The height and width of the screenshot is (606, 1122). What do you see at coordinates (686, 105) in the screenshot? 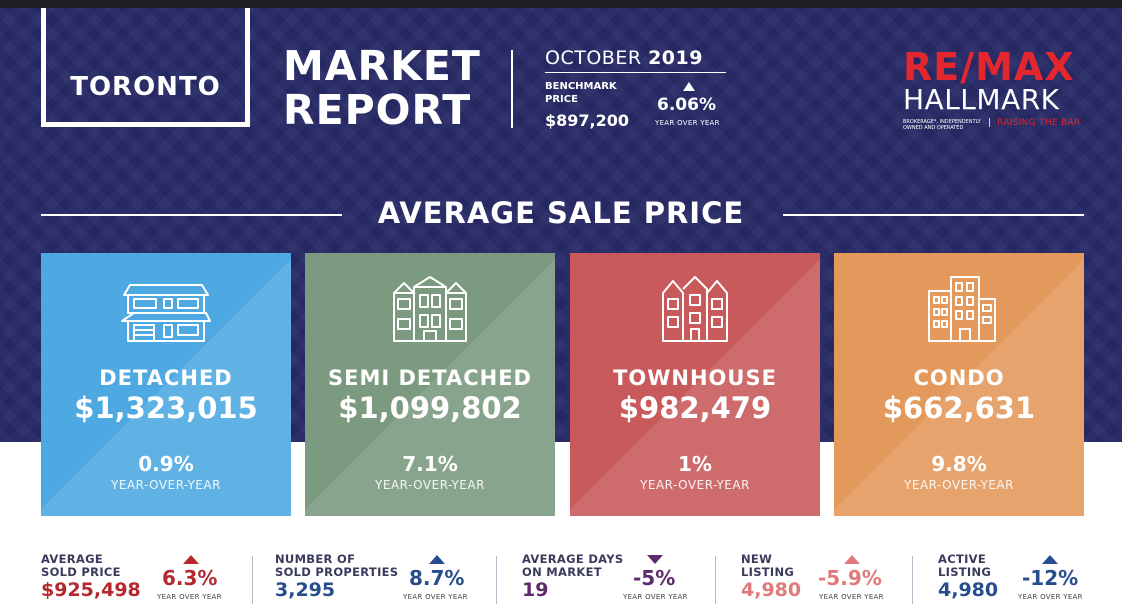
I see `benchmark-change: 6.06%` at bounding box center [686, 105].